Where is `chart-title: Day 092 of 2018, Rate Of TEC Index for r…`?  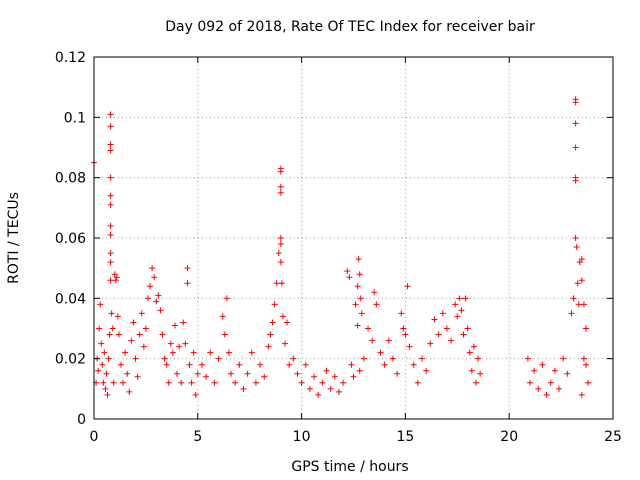
chart-title: Day 092 of 2018, Rate Of TEC Index for r… is located at coordinates (350, 27).